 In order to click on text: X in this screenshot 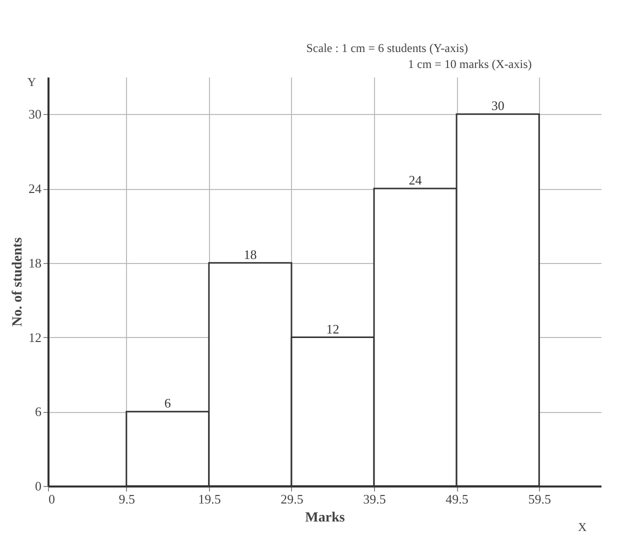, I will do `click(582, 527)`.